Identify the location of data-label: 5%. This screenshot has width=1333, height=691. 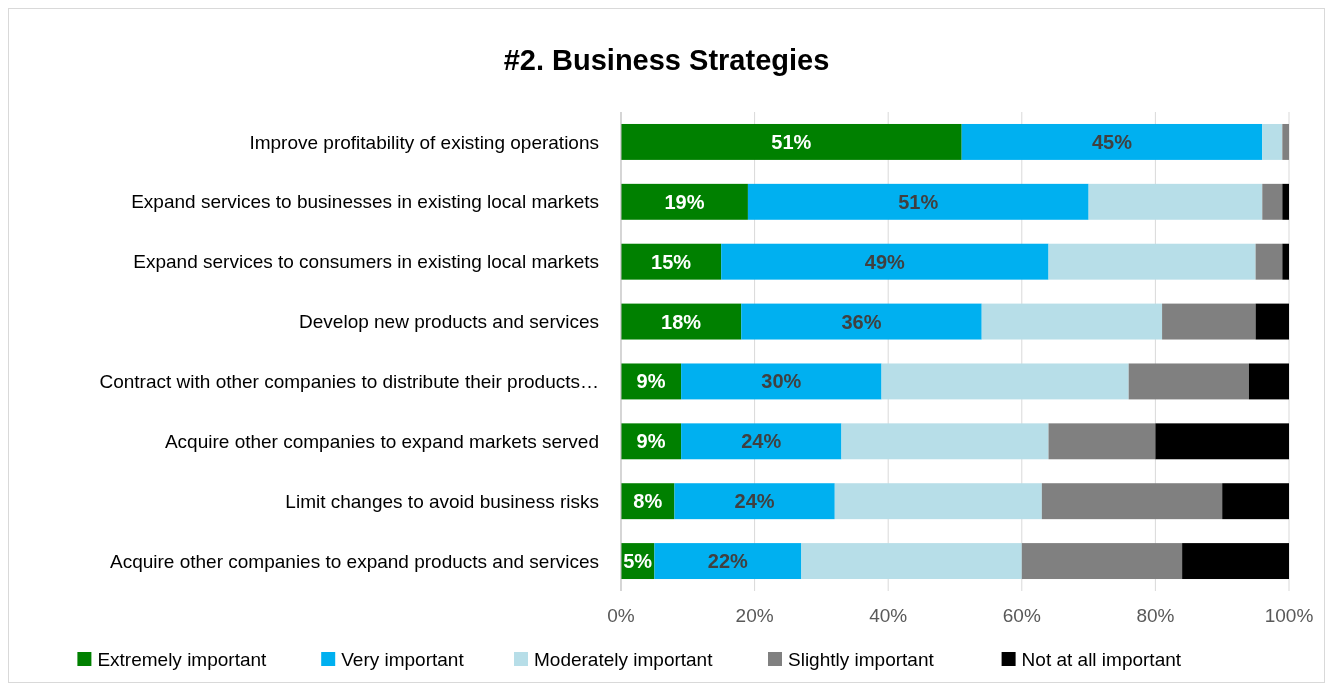
(638, 561).